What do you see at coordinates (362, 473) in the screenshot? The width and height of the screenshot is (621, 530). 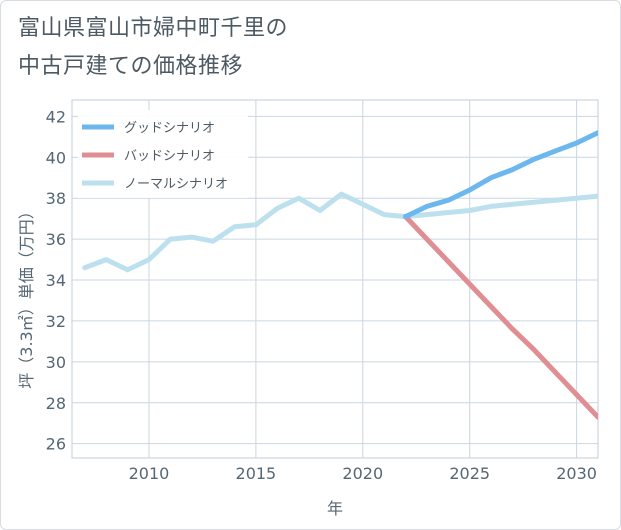 I see `x-tick-label: 2020` at bounding box center [362, 473].